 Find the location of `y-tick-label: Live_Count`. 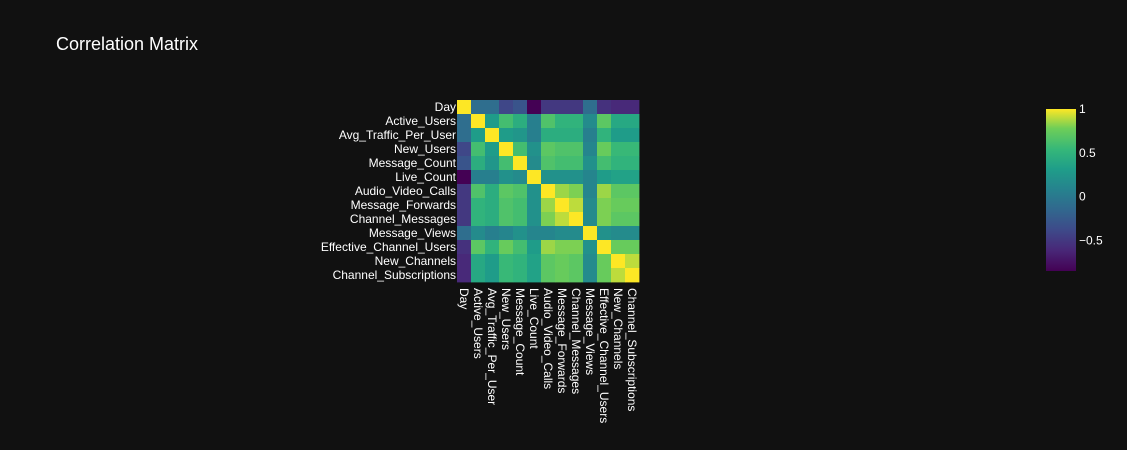

y-tick-label: Live_Count is located at coordinates (425, 177).